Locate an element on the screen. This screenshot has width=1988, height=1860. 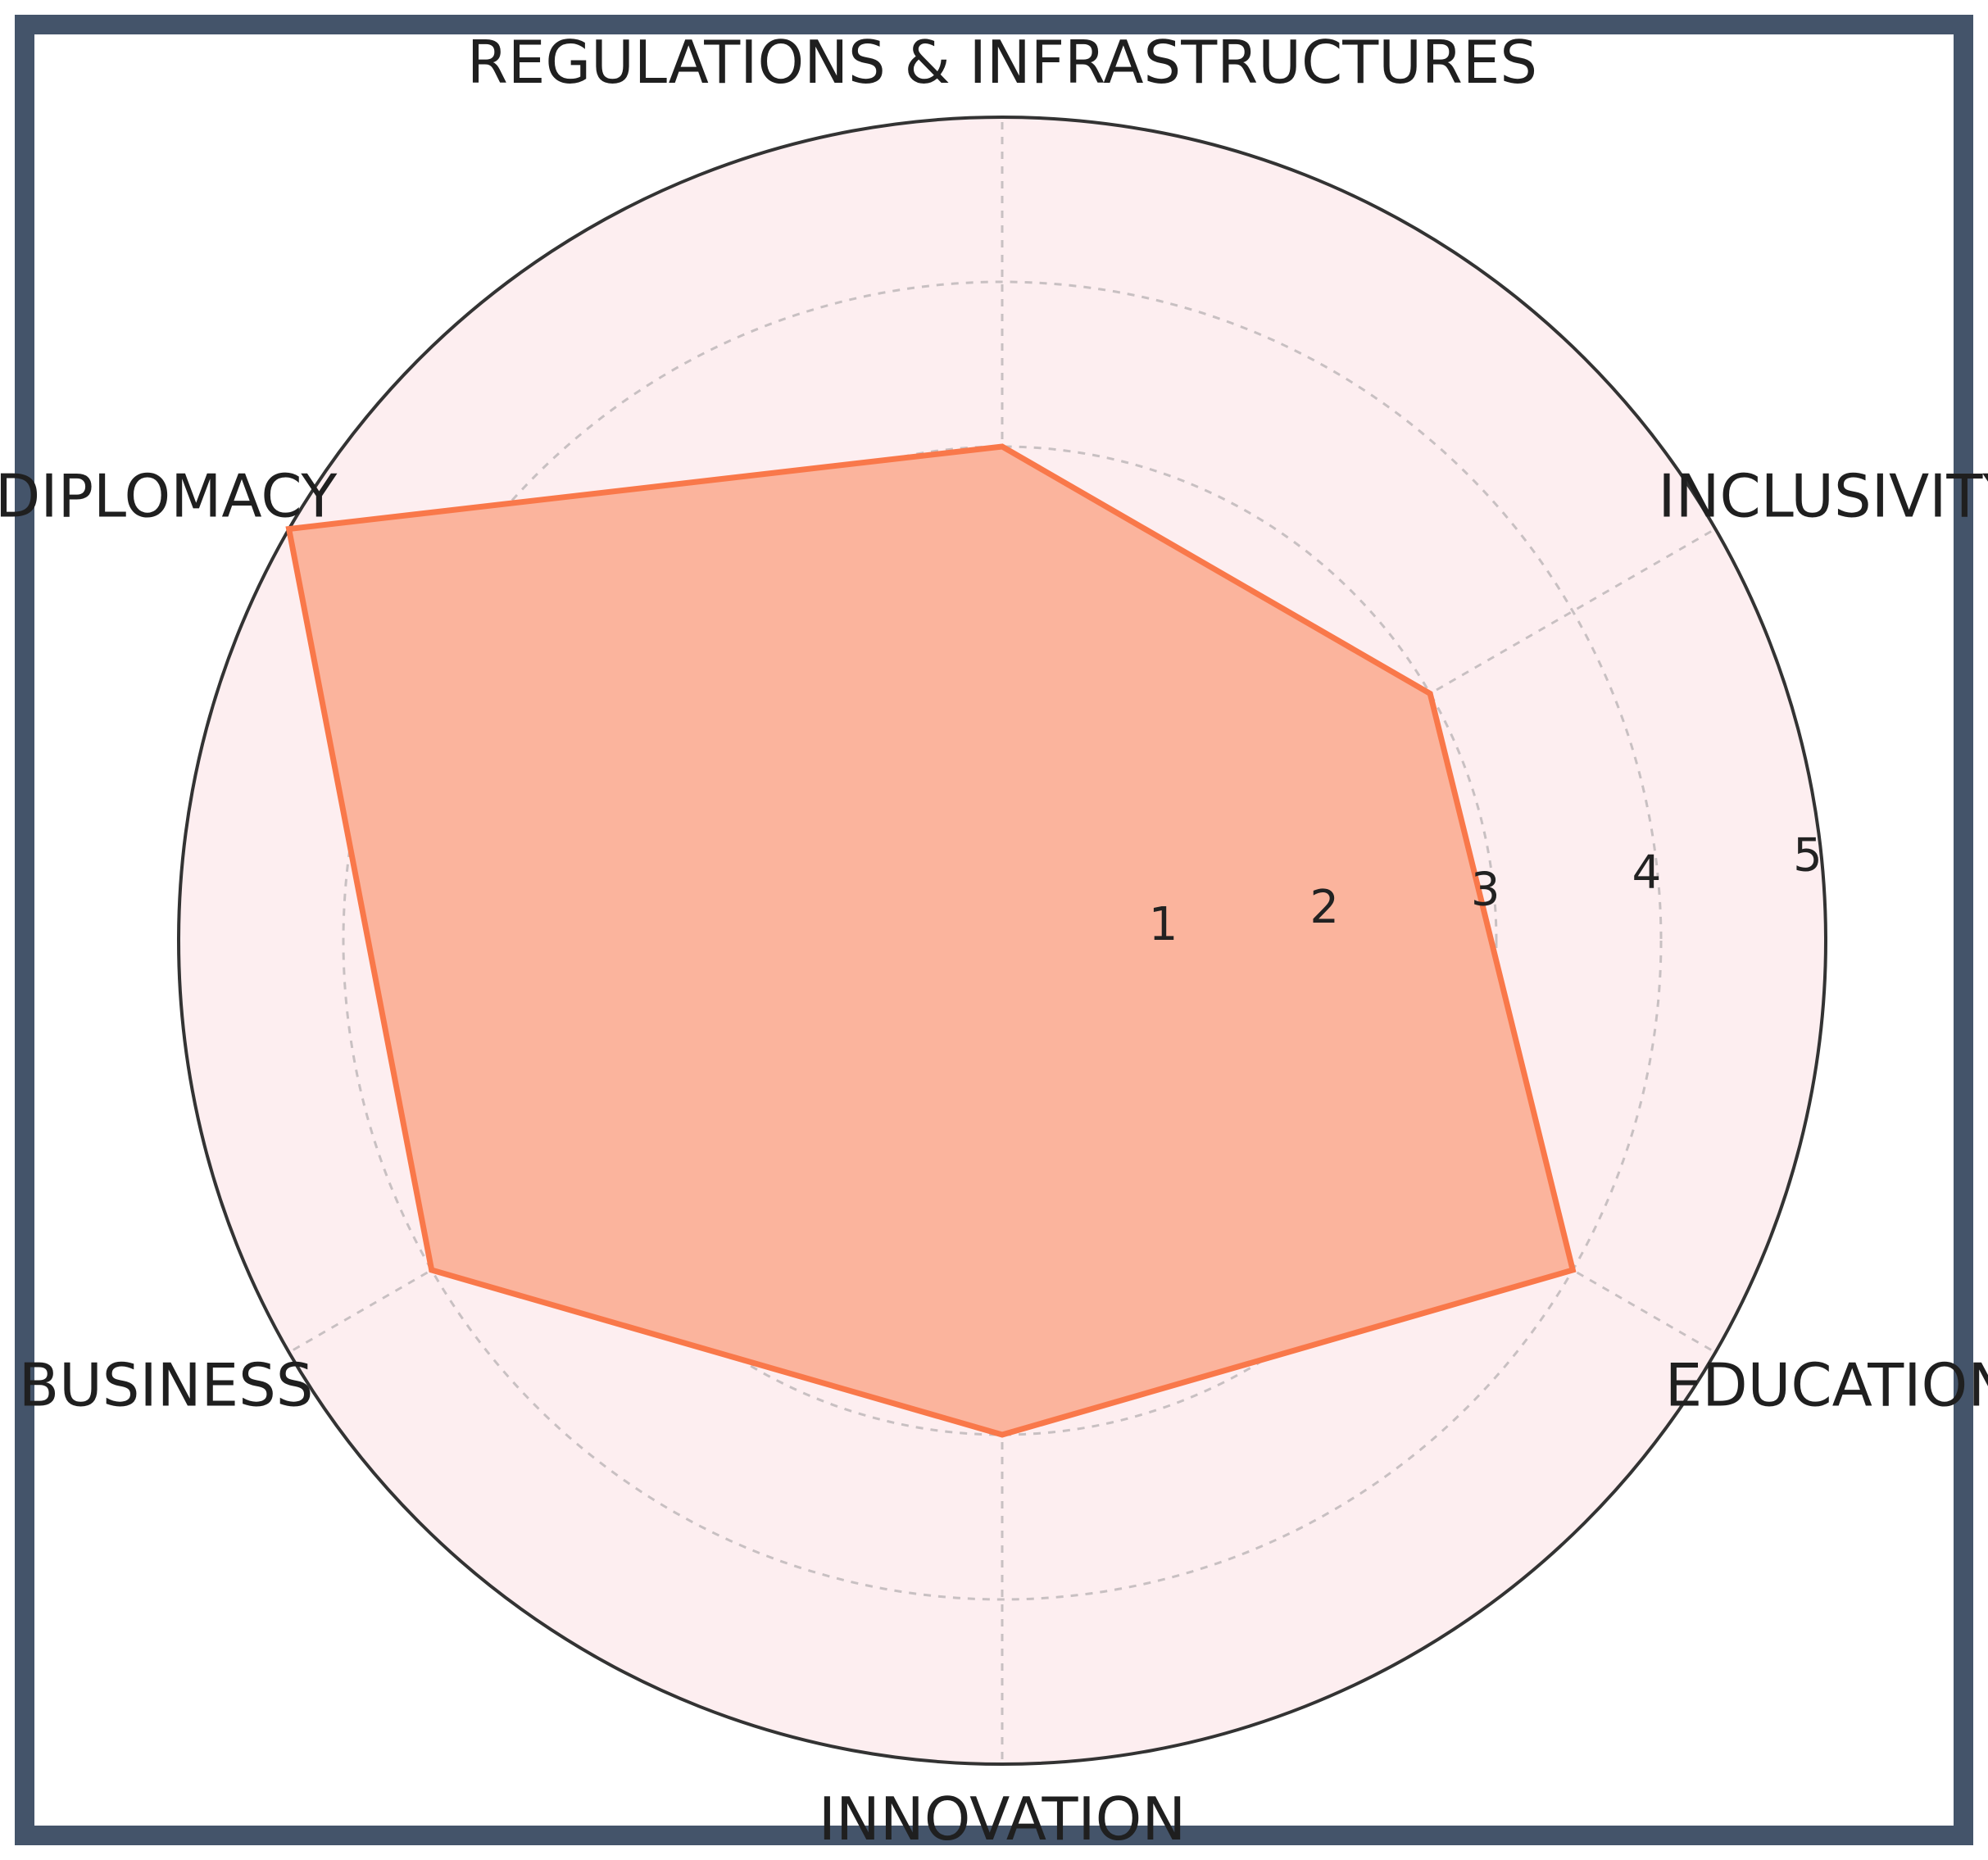
radar-tick-labels: 1 2 3 4 5 is located at coordinates (1486, 890).